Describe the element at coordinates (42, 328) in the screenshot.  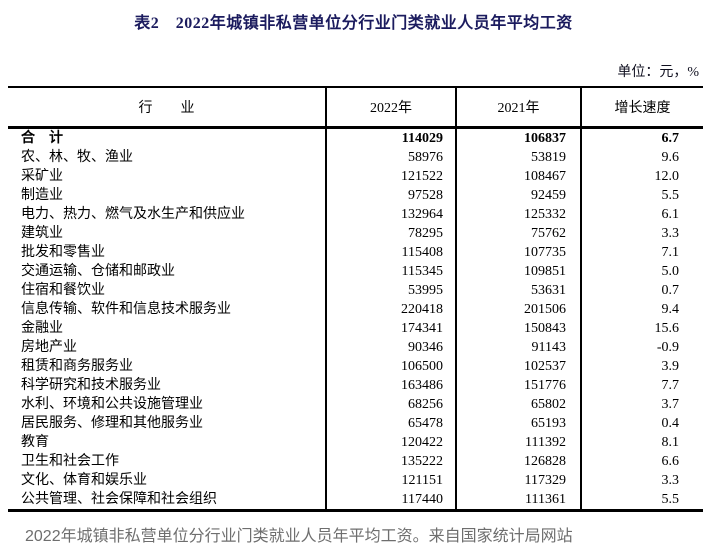
I see `cell-industry: 金融业` at that location.